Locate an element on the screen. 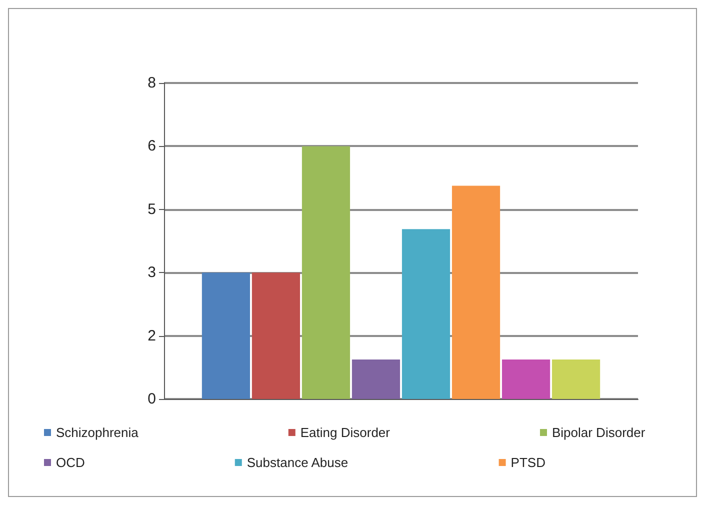  y-tick-label: 0 is located at coordinates (152, 399).